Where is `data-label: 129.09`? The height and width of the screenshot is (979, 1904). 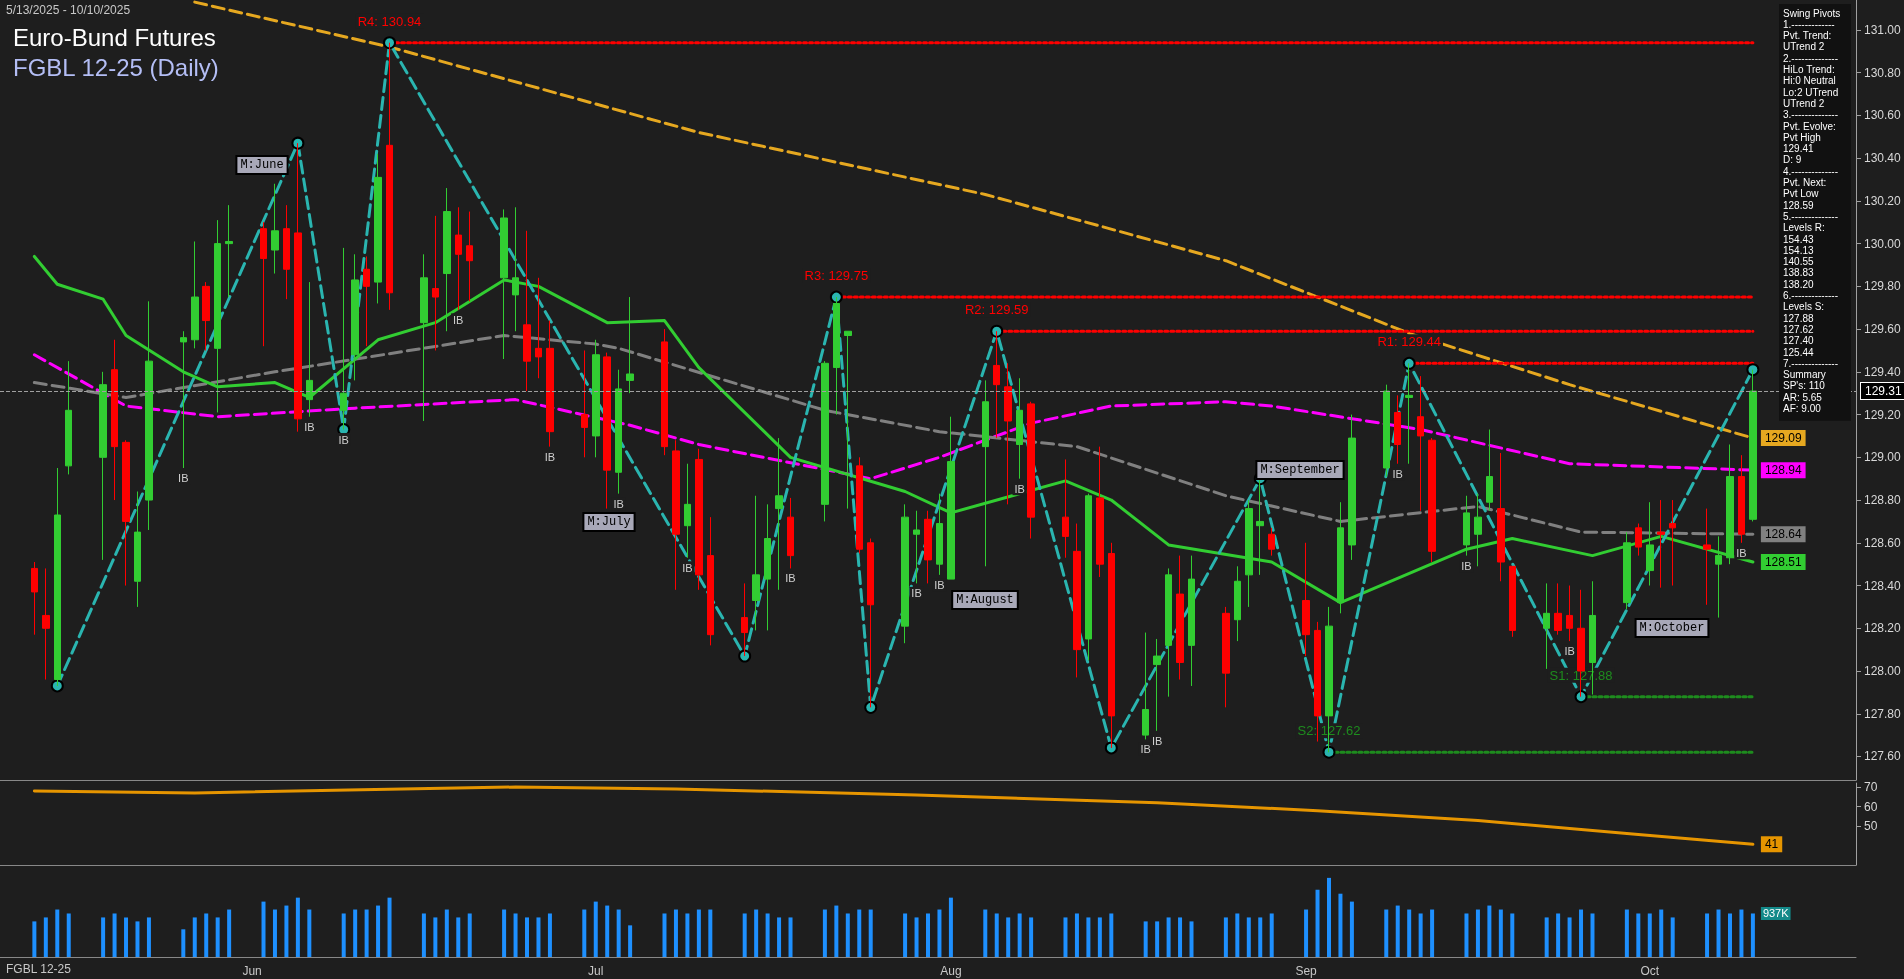
data-label: 129.09 is located at coordinates (1783, 438).